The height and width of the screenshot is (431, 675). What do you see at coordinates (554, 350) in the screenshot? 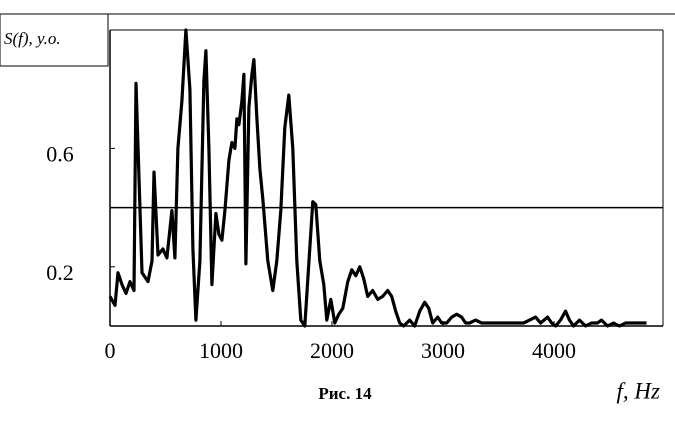
I see `x-tick-label: 4000` at bounding box center [554, 350].